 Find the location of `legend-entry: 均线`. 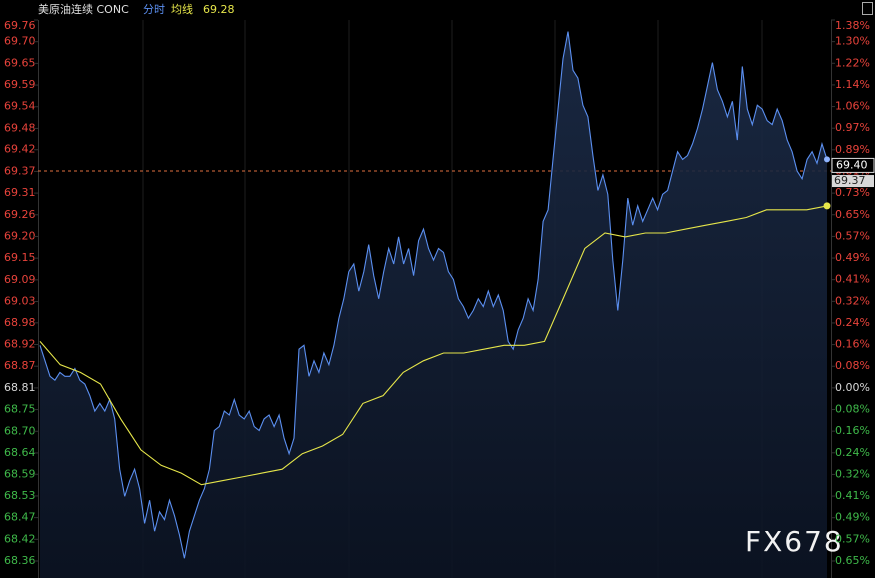

legend-entry: 均线 is located at coordinates (182, 9).